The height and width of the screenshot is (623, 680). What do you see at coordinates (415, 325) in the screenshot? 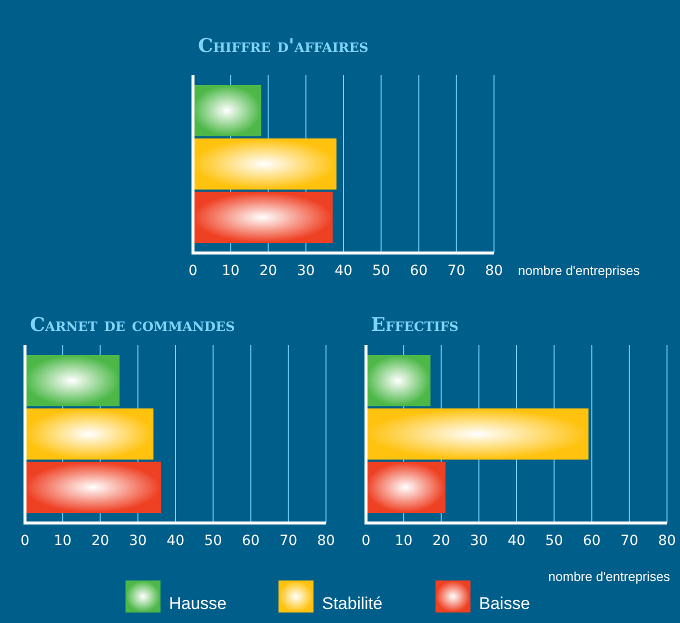
I see `chart-title: Effectifs` at bounding box center [415, 325].